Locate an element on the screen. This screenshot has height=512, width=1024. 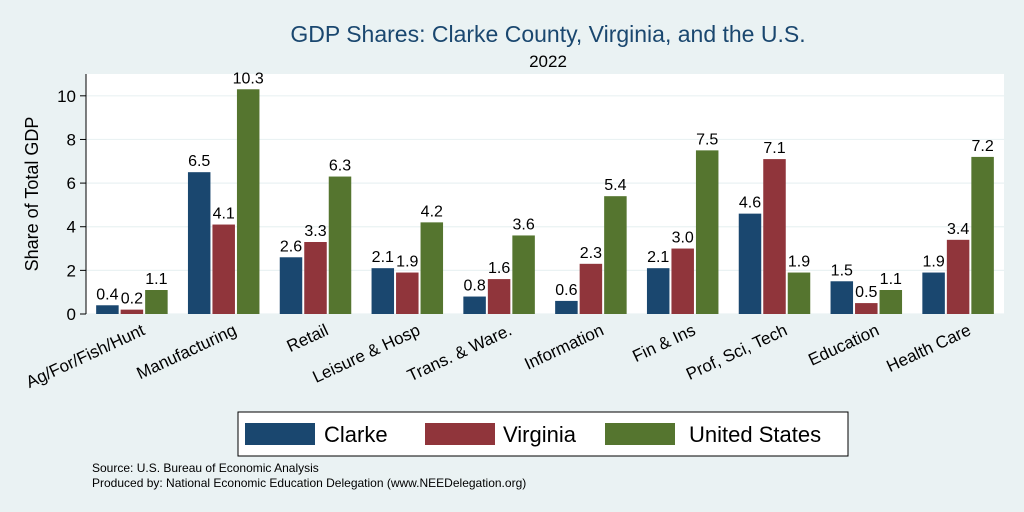
data-label: 5.4 is located at coordinates (615, 185).